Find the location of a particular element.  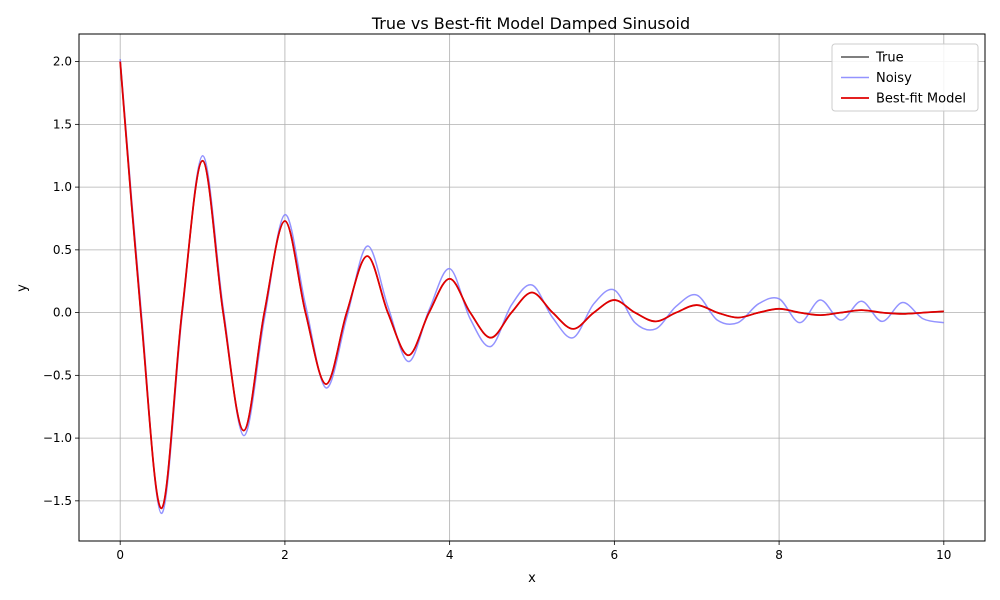

y-axis-label: y is located at coordinates (22, 288).